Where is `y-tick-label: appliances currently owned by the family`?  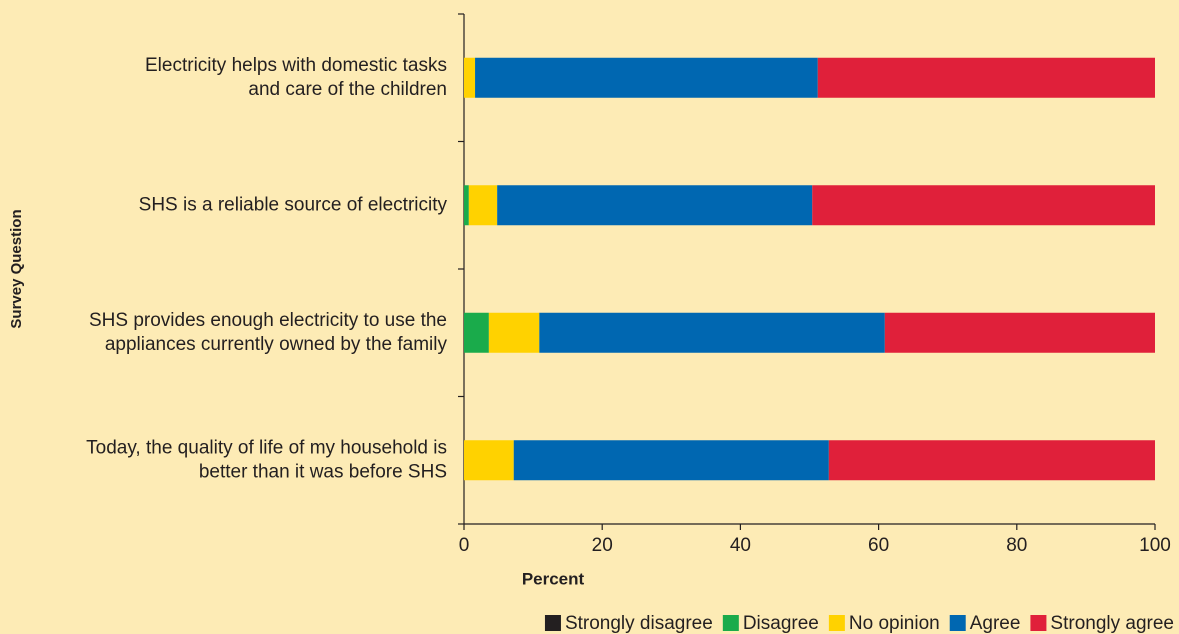 y-tick-label: appliances currently owned by the family is located at coordinates (276, 344).